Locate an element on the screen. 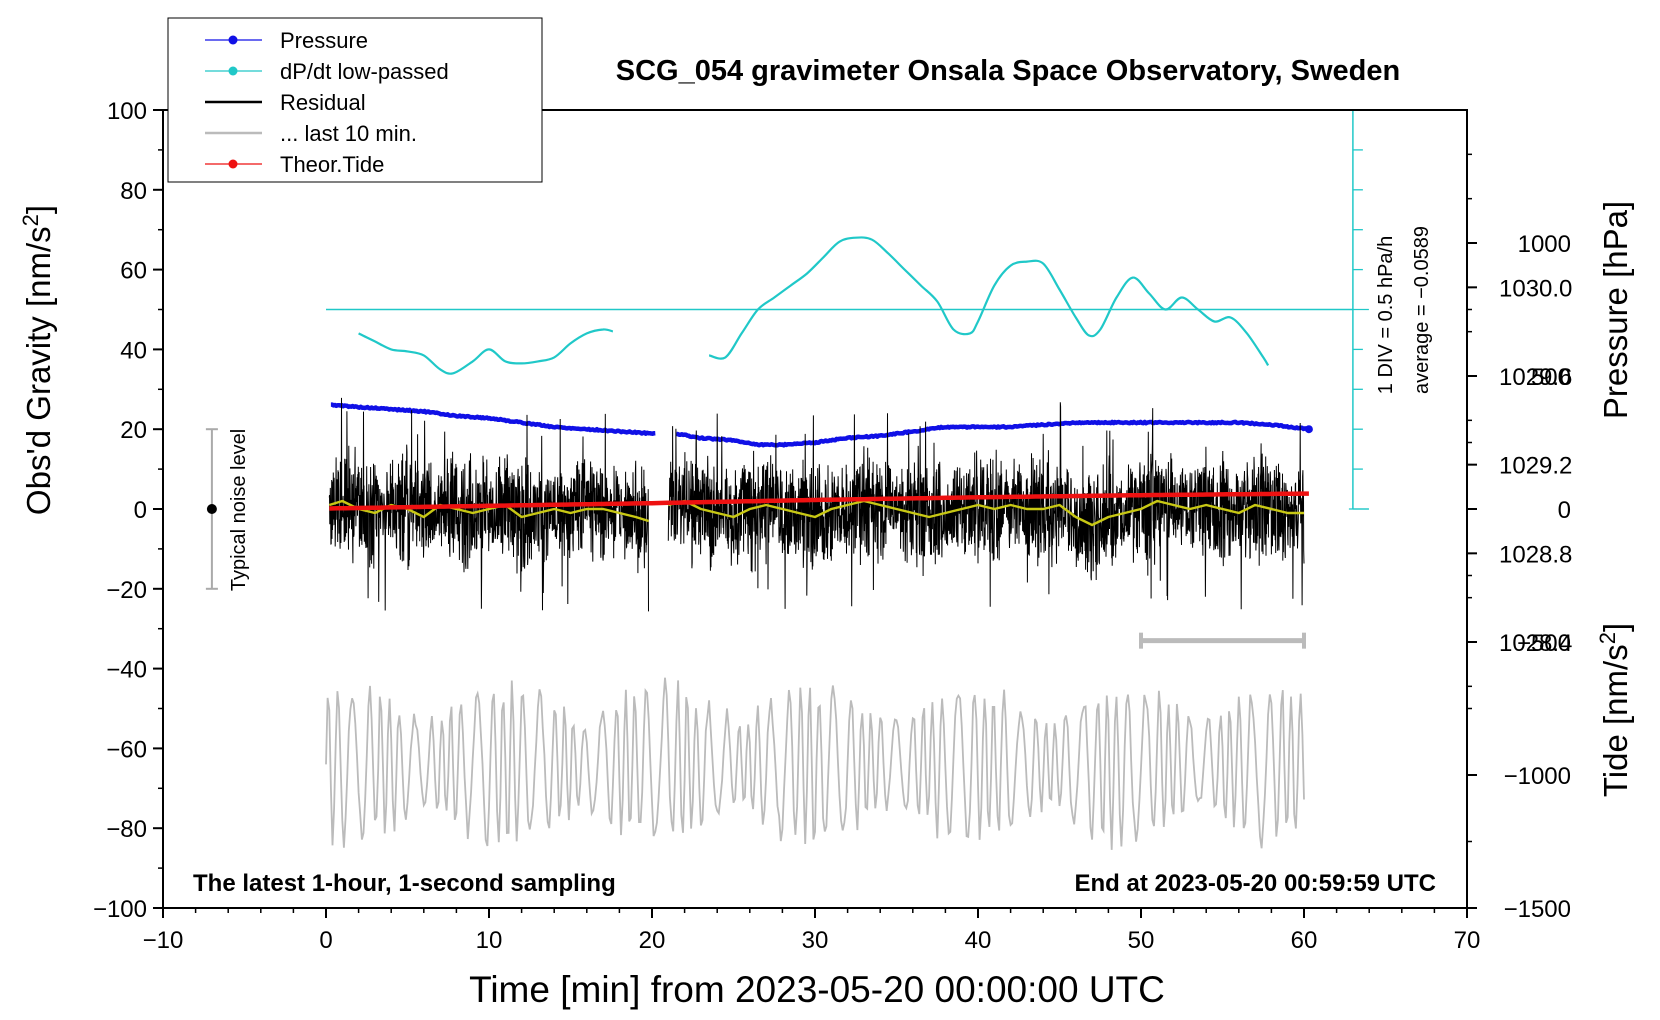  dpdt-average-label: average = −0.0589 is located at coordinates (1422, 310).